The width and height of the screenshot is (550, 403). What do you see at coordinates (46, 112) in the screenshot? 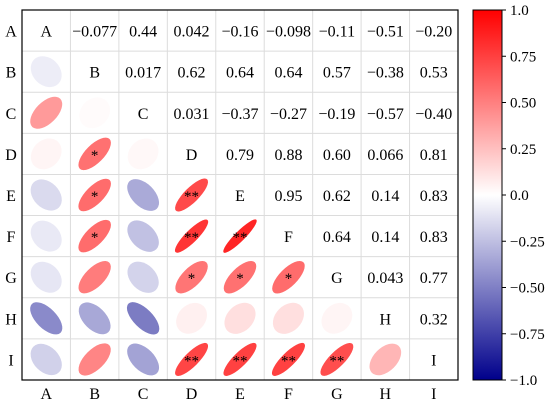
I see `correlation-ellipse-C-A` at bounding box center [46, 112].